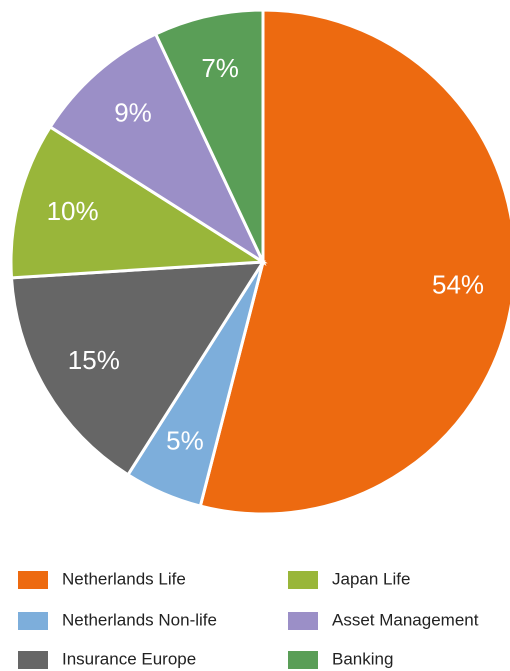 The height and width of the screenshot is (671, 510). I want to click on slice-label: 7%, so click(220, 68).